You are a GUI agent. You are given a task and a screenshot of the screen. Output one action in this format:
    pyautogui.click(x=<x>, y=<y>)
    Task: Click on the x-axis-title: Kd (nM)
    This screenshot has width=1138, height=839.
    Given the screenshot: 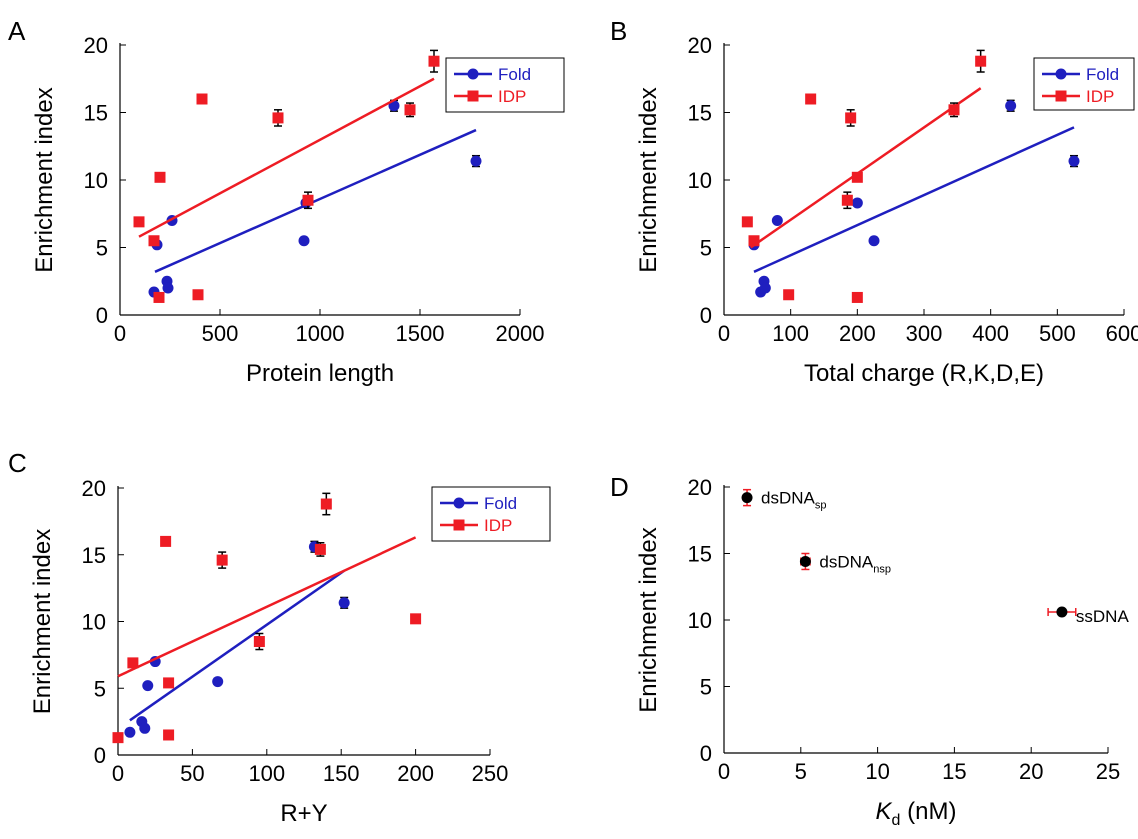 What is the action you would take?
    pyautogui.click(x=916, y=813)
    